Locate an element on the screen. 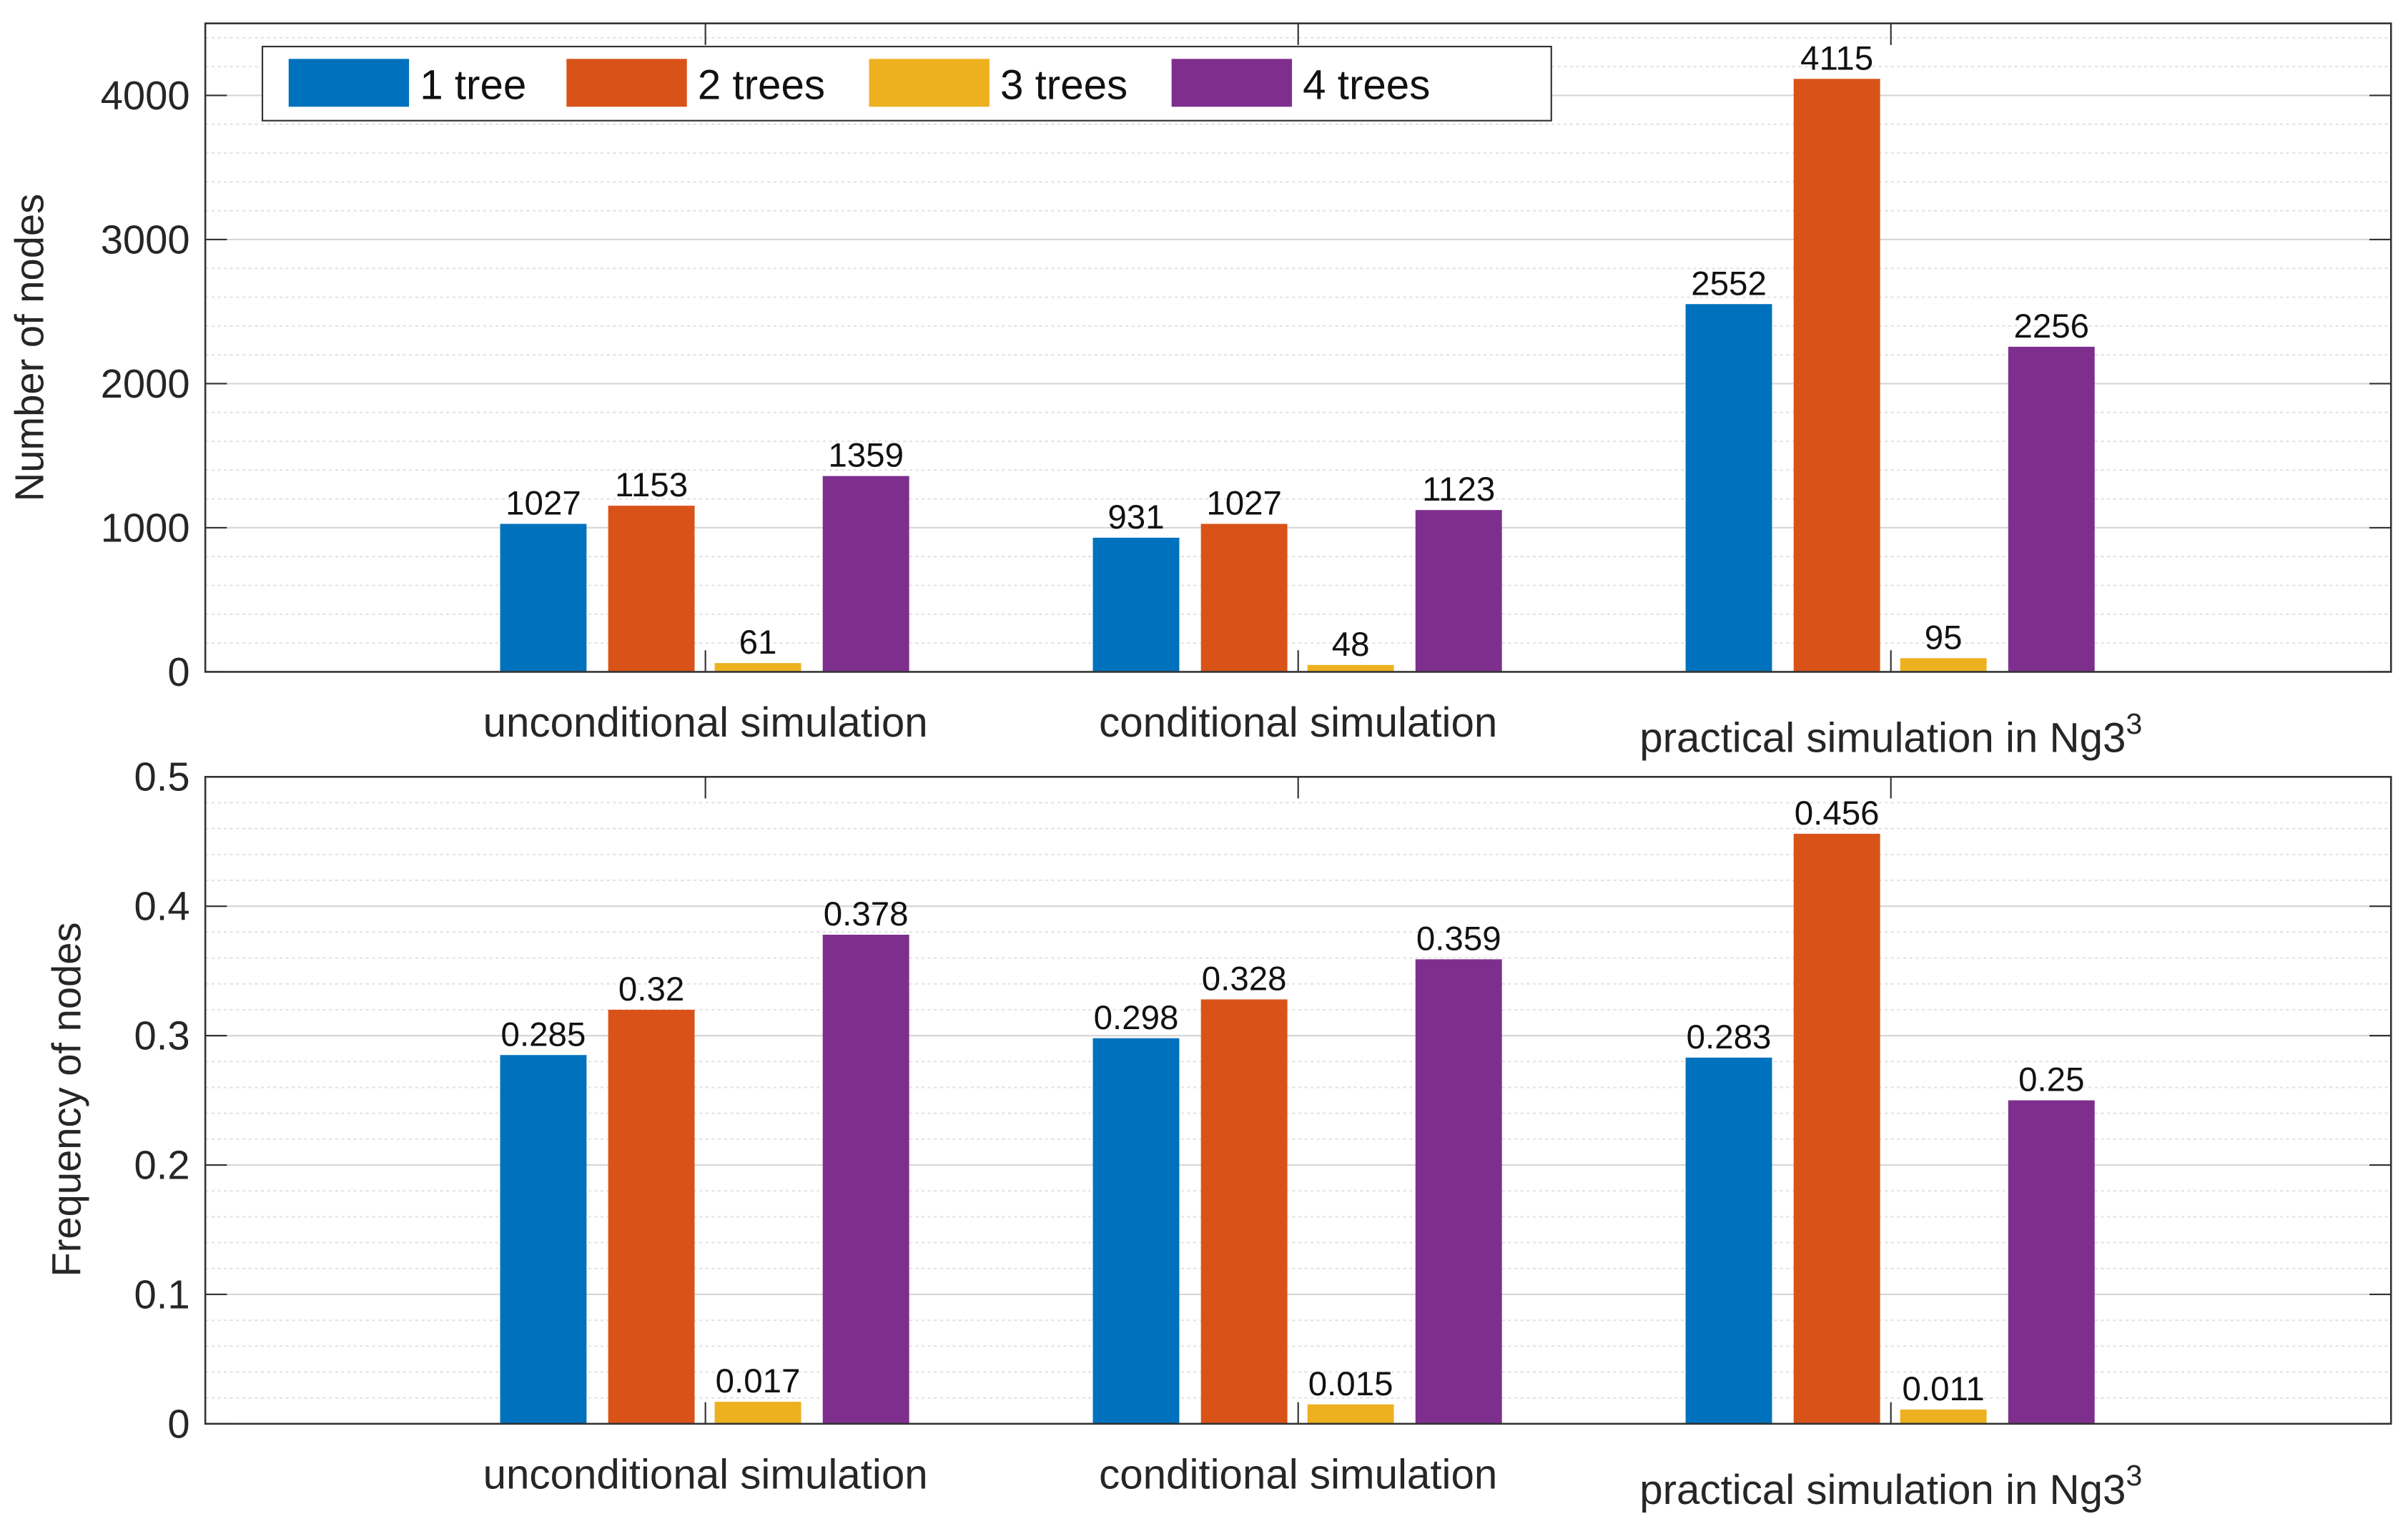  y-tick-label: 0.3 is located at coordinates (162, 1035).